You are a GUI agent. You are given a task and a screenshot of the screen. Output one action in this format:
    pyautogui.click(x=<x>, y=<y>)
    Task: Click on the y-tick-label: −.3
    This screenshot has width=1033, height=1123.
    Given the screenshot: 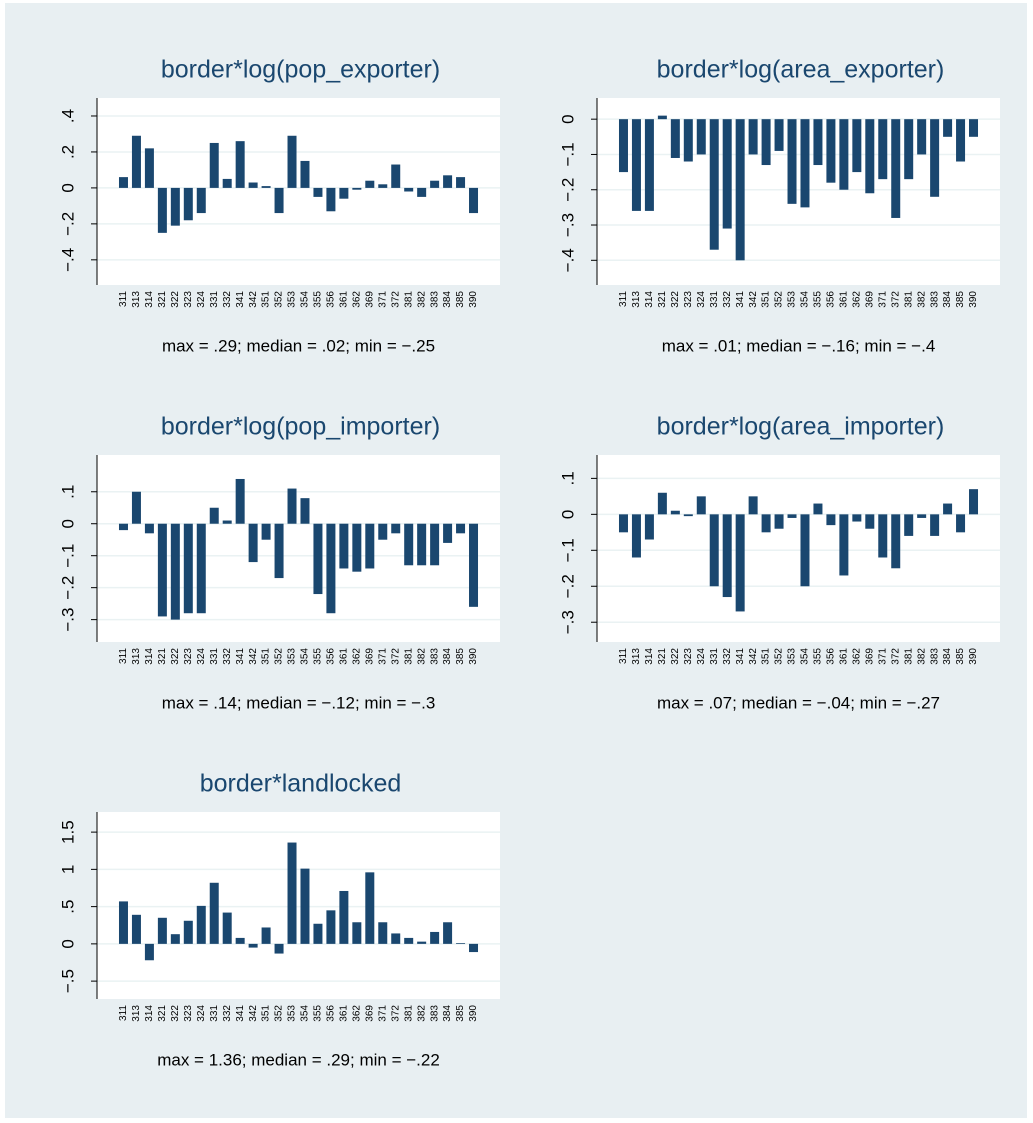 What is the action you would take?
    pyautogui.click(x=567, y=622)
    